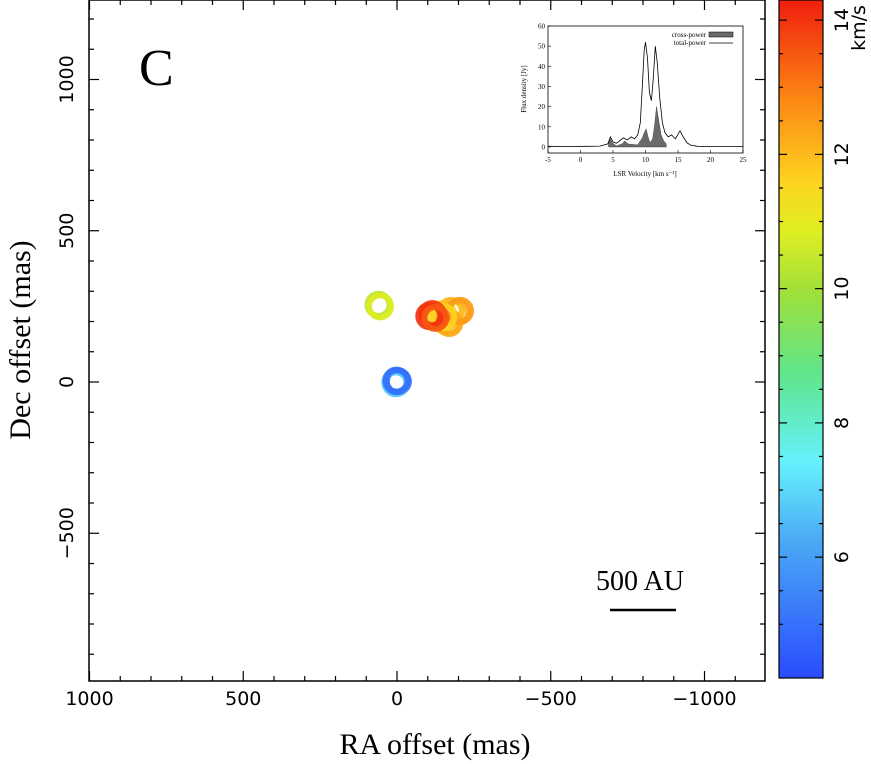 The height and width of the screenshot is (764, 871). Describe the element at coordinates (67, 79) in the screenshot. I see `y-tick-label: 1000` at that location.